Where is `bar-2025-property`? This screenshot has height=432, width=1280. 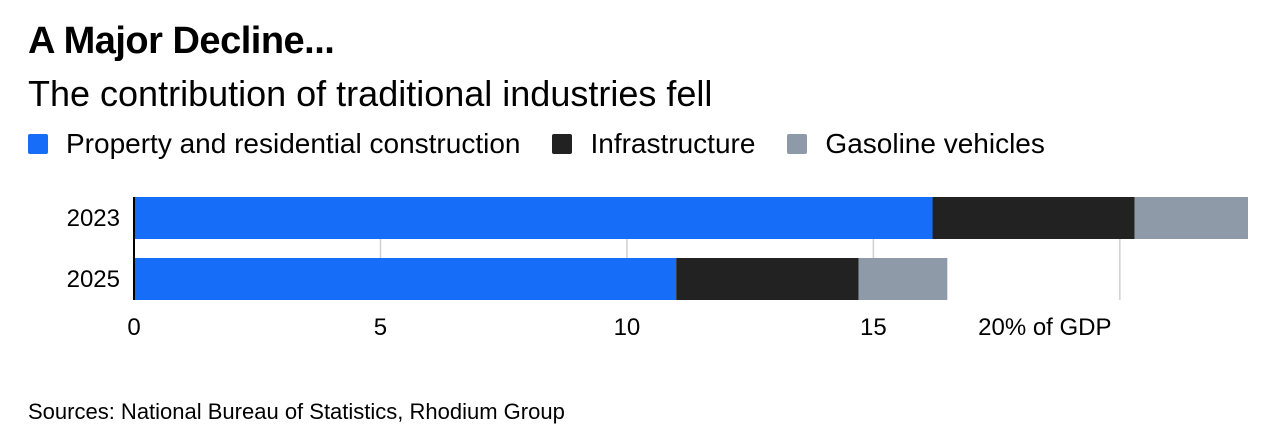 bar-2025-property is located at coordinates (405, 279).